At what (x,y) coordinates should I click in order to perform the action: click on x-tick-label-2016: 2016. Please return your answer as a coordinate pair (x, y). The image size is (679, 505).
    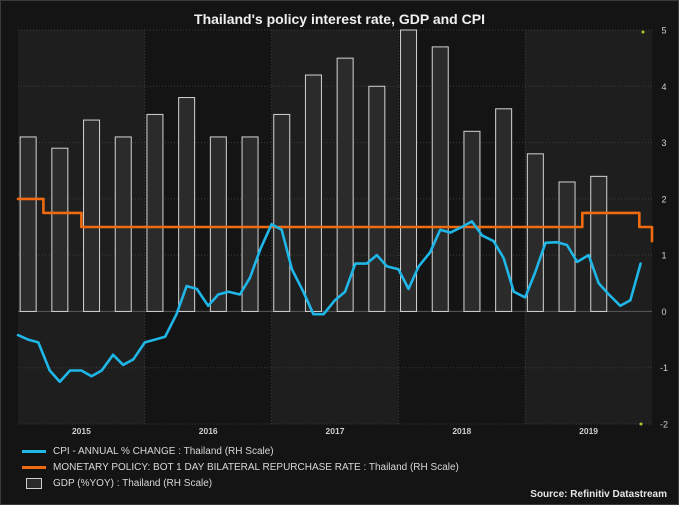
    Looking at the image, I should click on (208, 431).